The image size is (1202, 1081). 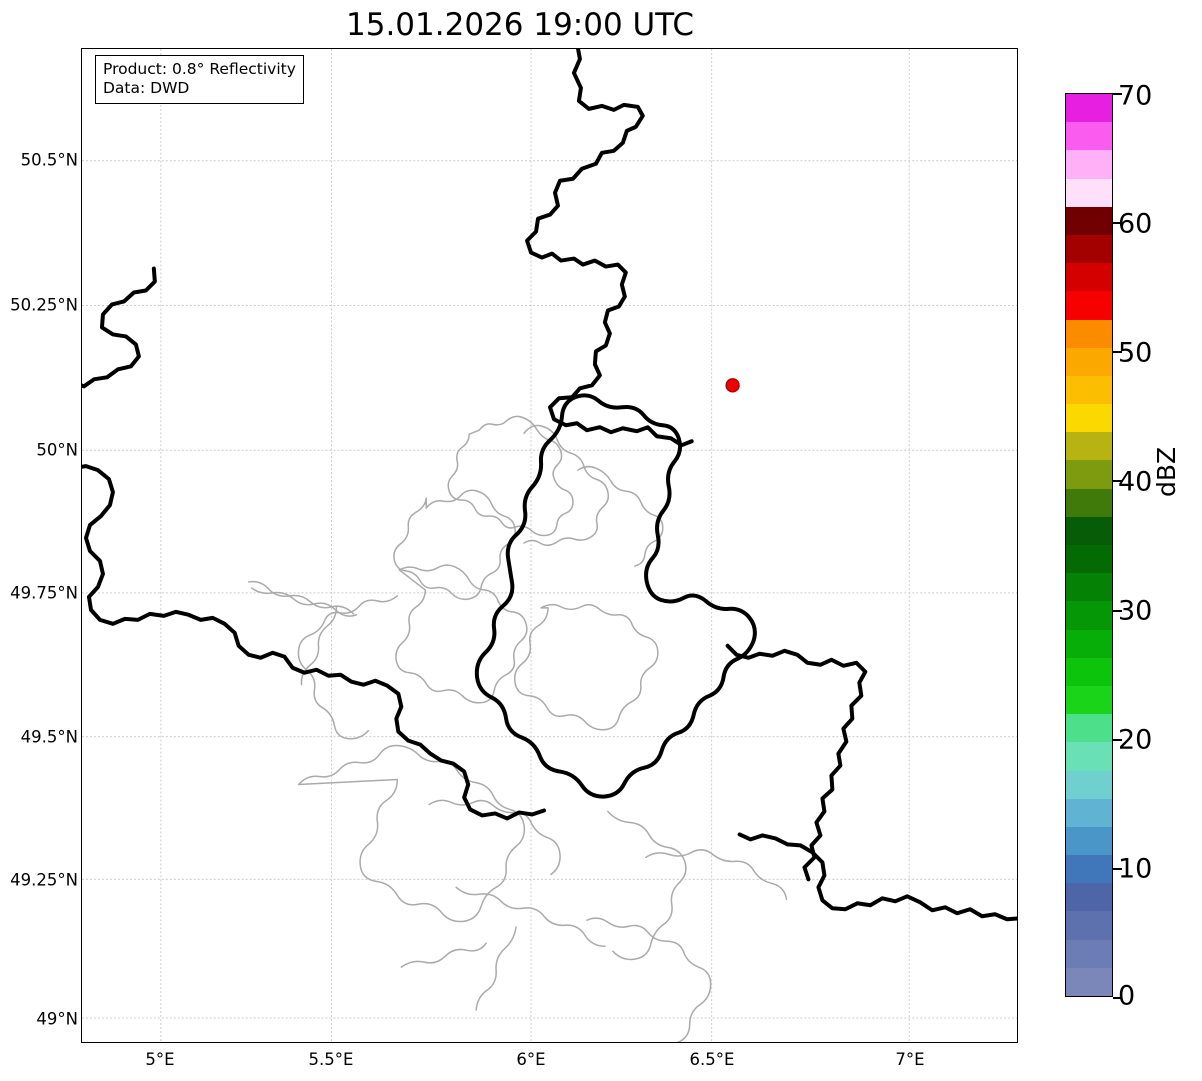 What do you see at coordinates (1166, 471) in the screenshot?
I see `colorbar-axis-label: dBZ` at bounding box center [1166, 471].